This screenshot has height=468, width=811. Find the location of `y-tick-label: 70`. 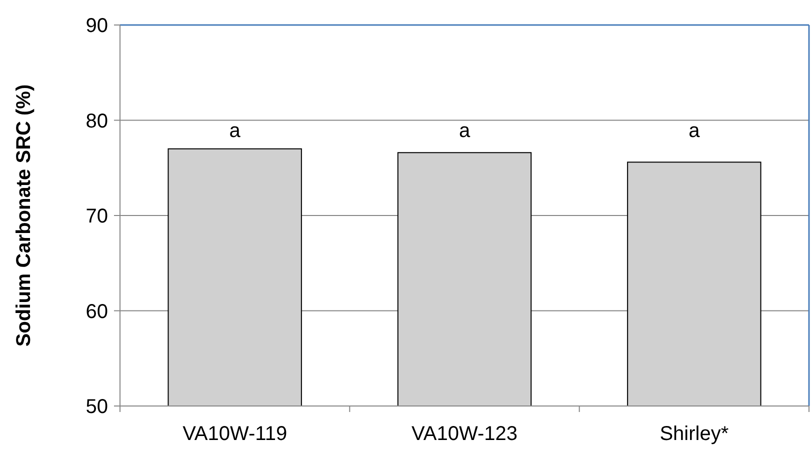

y-tick-label: 70 is located at coordinates (97, 217).